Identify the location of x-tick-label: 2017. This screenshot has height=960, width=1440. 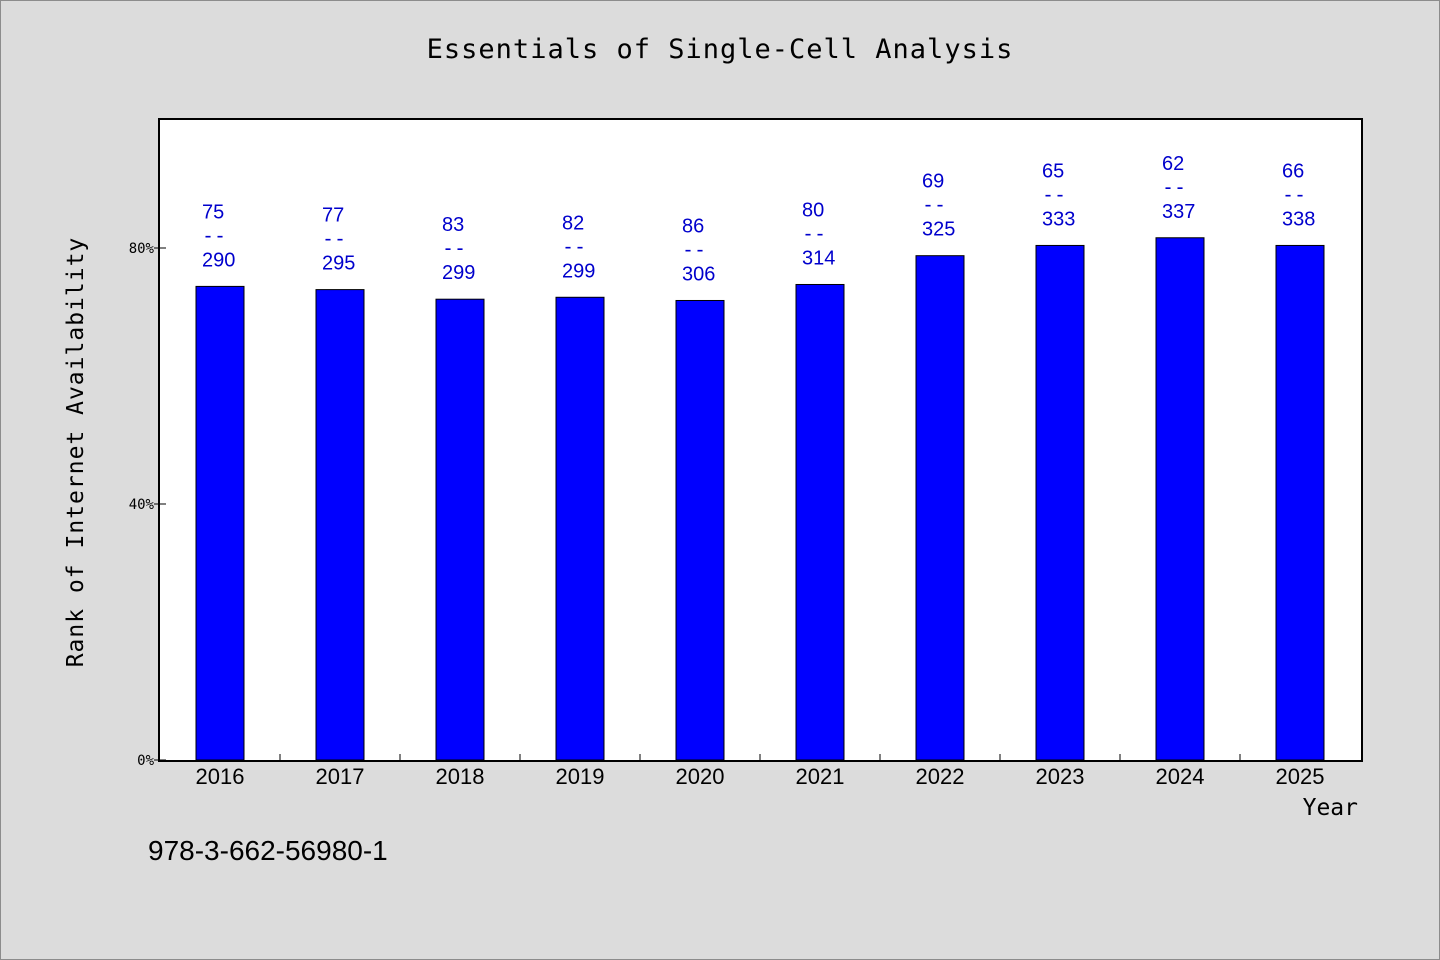
(340, 776).